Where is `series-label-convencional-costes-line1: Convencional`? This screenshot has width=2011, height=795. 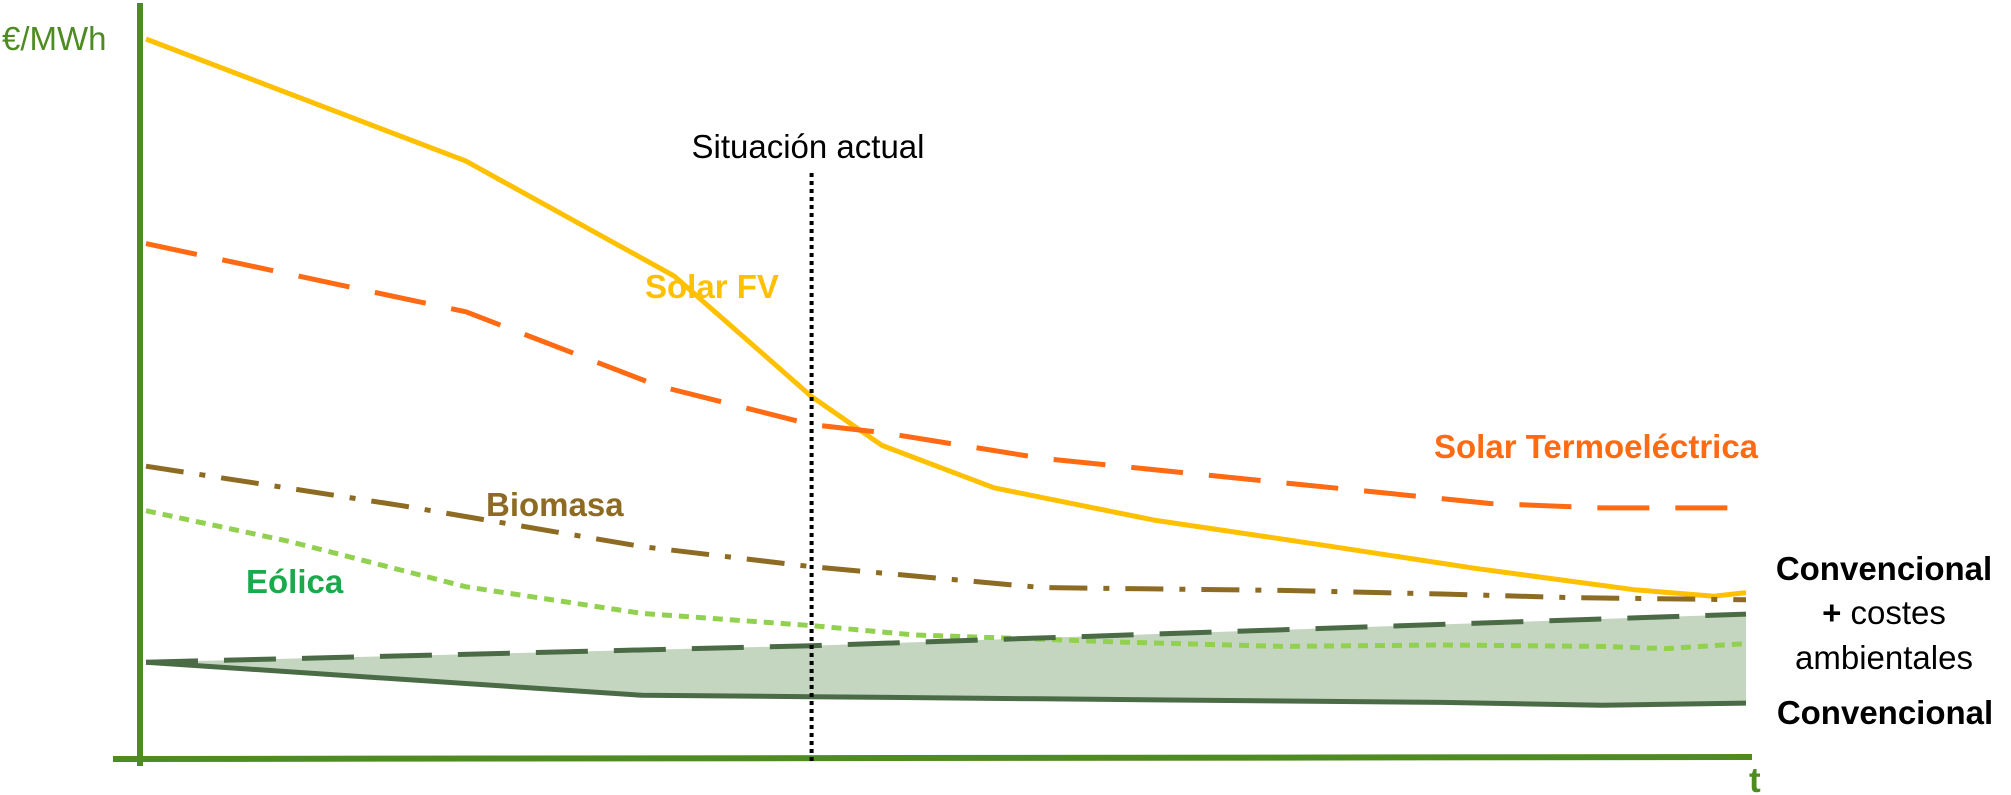
series-label-convencional-costes-line1: Convencional is located at coordinates (1884, 568).